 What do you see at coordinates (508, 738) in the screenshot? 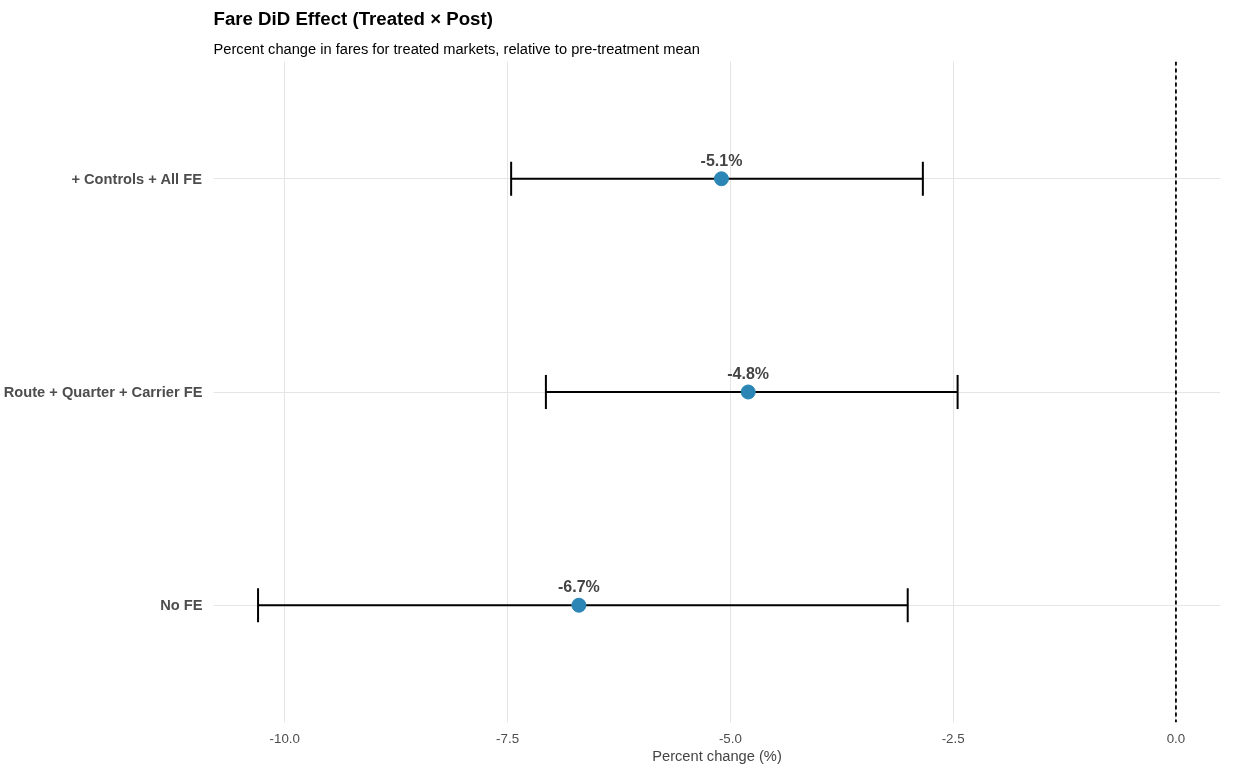
I see `x-tick-label: -7.5` at bounding box center [508, 738].